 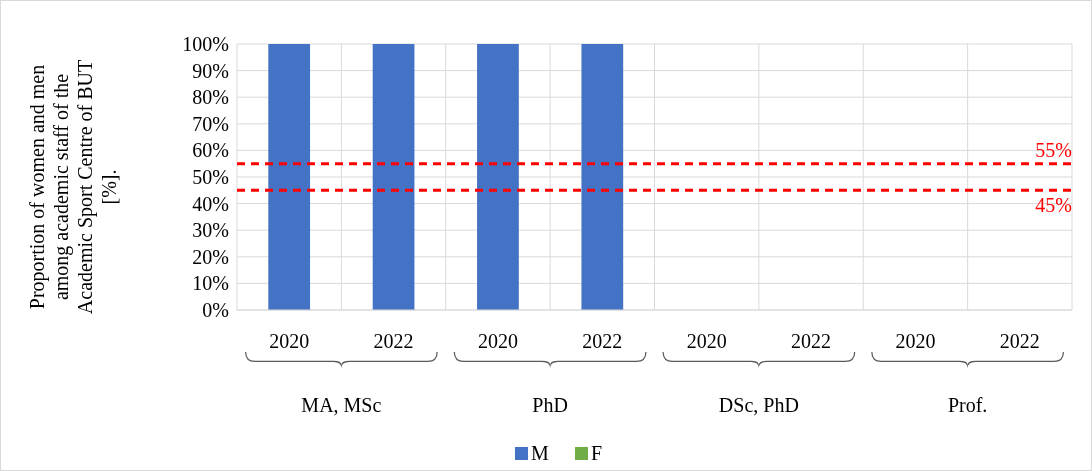 I want to click on y-tick-label: 0%, so click(x=215, y=310).